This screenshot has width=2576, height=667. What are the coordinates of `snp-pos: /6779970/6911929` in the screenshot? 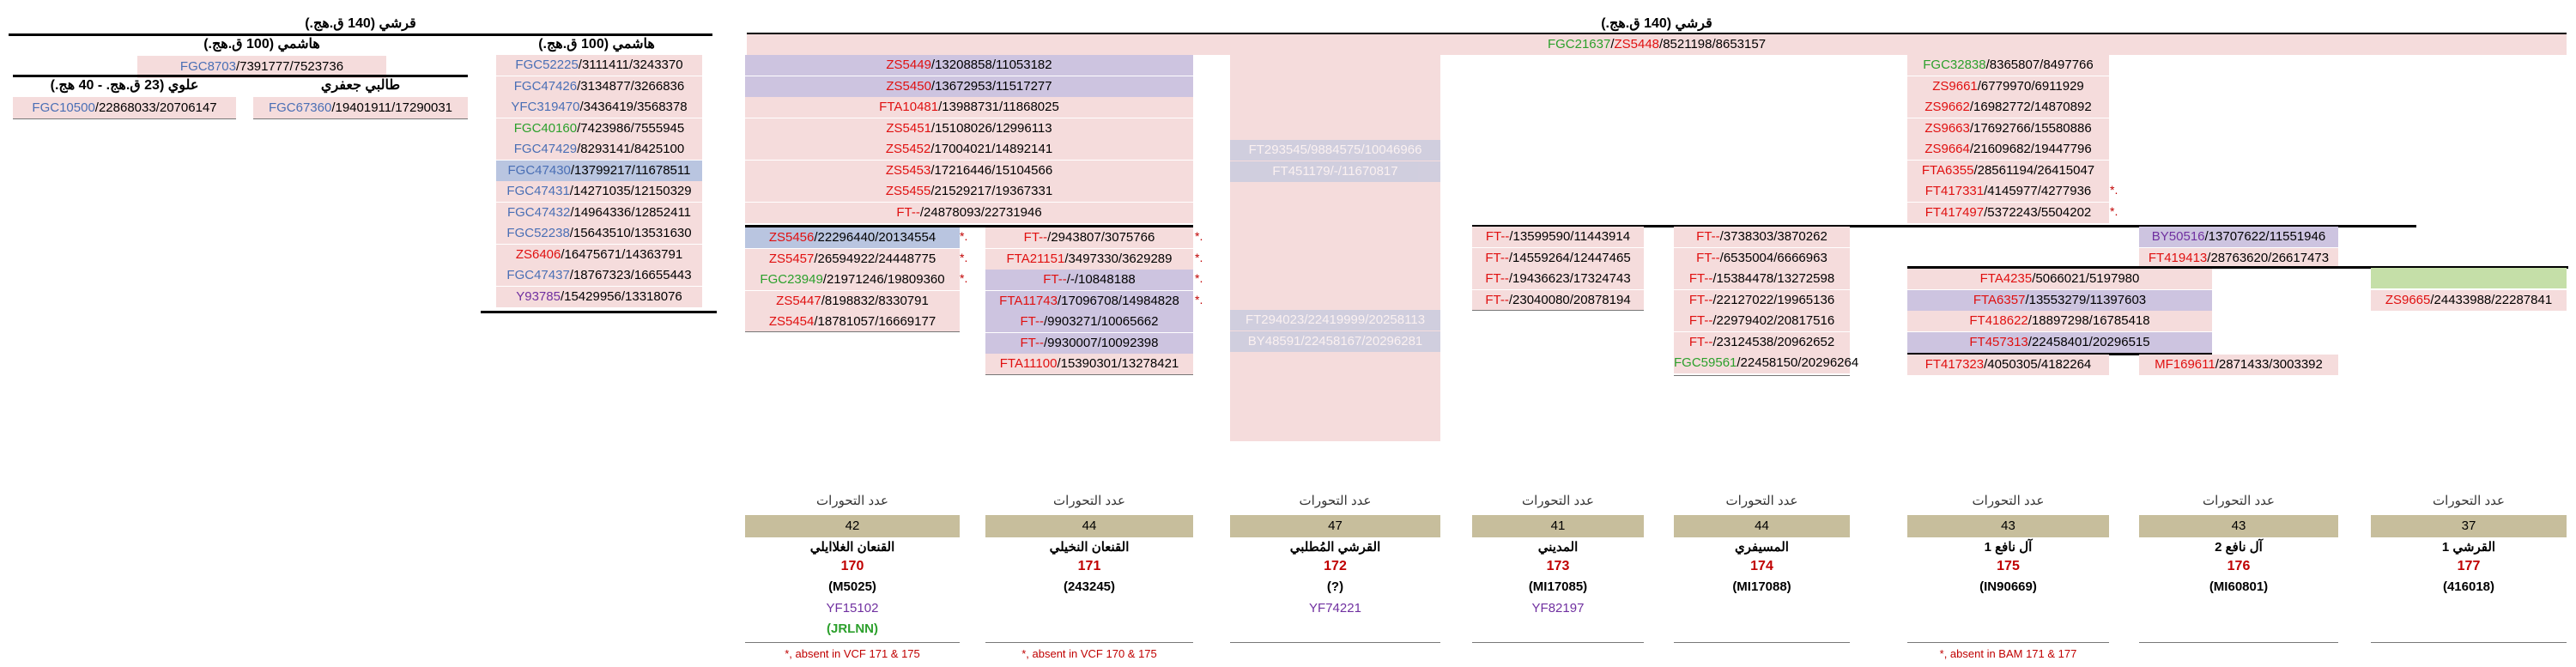 It's located at (2030, 86).